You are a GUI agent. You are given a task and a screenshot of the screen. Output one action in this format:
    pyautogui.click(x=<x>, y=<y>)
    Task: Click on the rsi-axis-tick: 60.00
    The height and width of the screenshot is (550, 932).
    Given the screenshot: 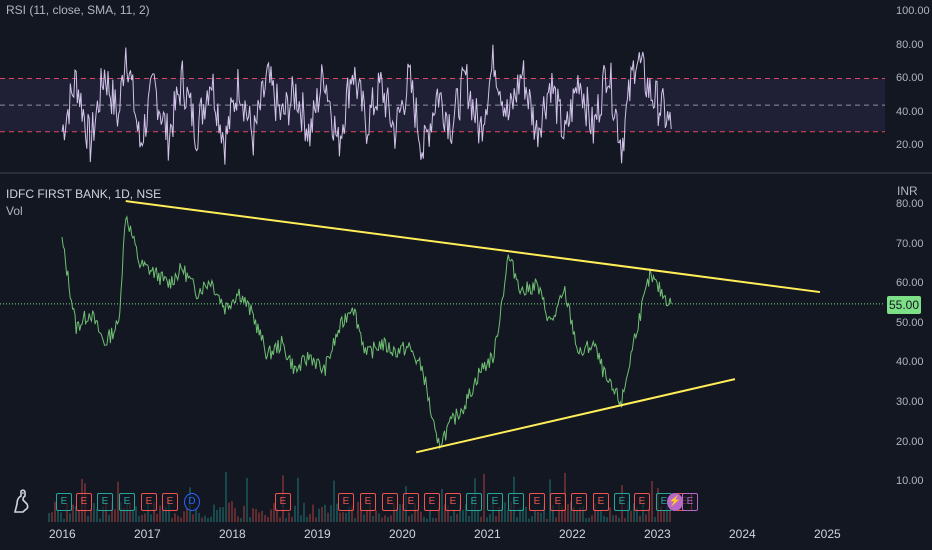 What is the action you would take?
    pyautogui.click(x=910, y=78)
    